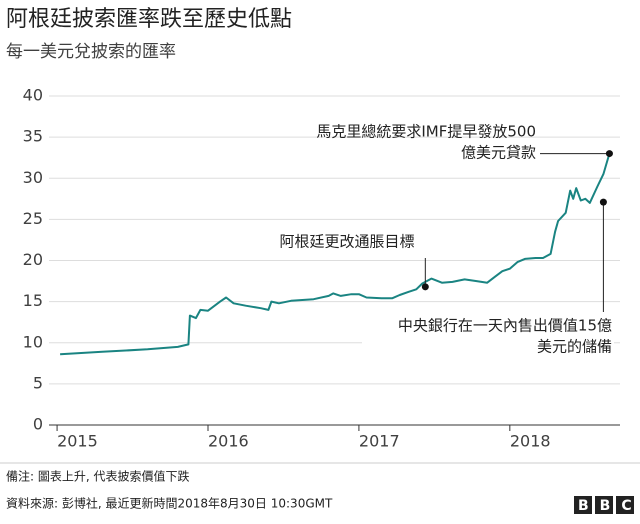  I want to click on y-tick-label: 5, so click(38, 382).